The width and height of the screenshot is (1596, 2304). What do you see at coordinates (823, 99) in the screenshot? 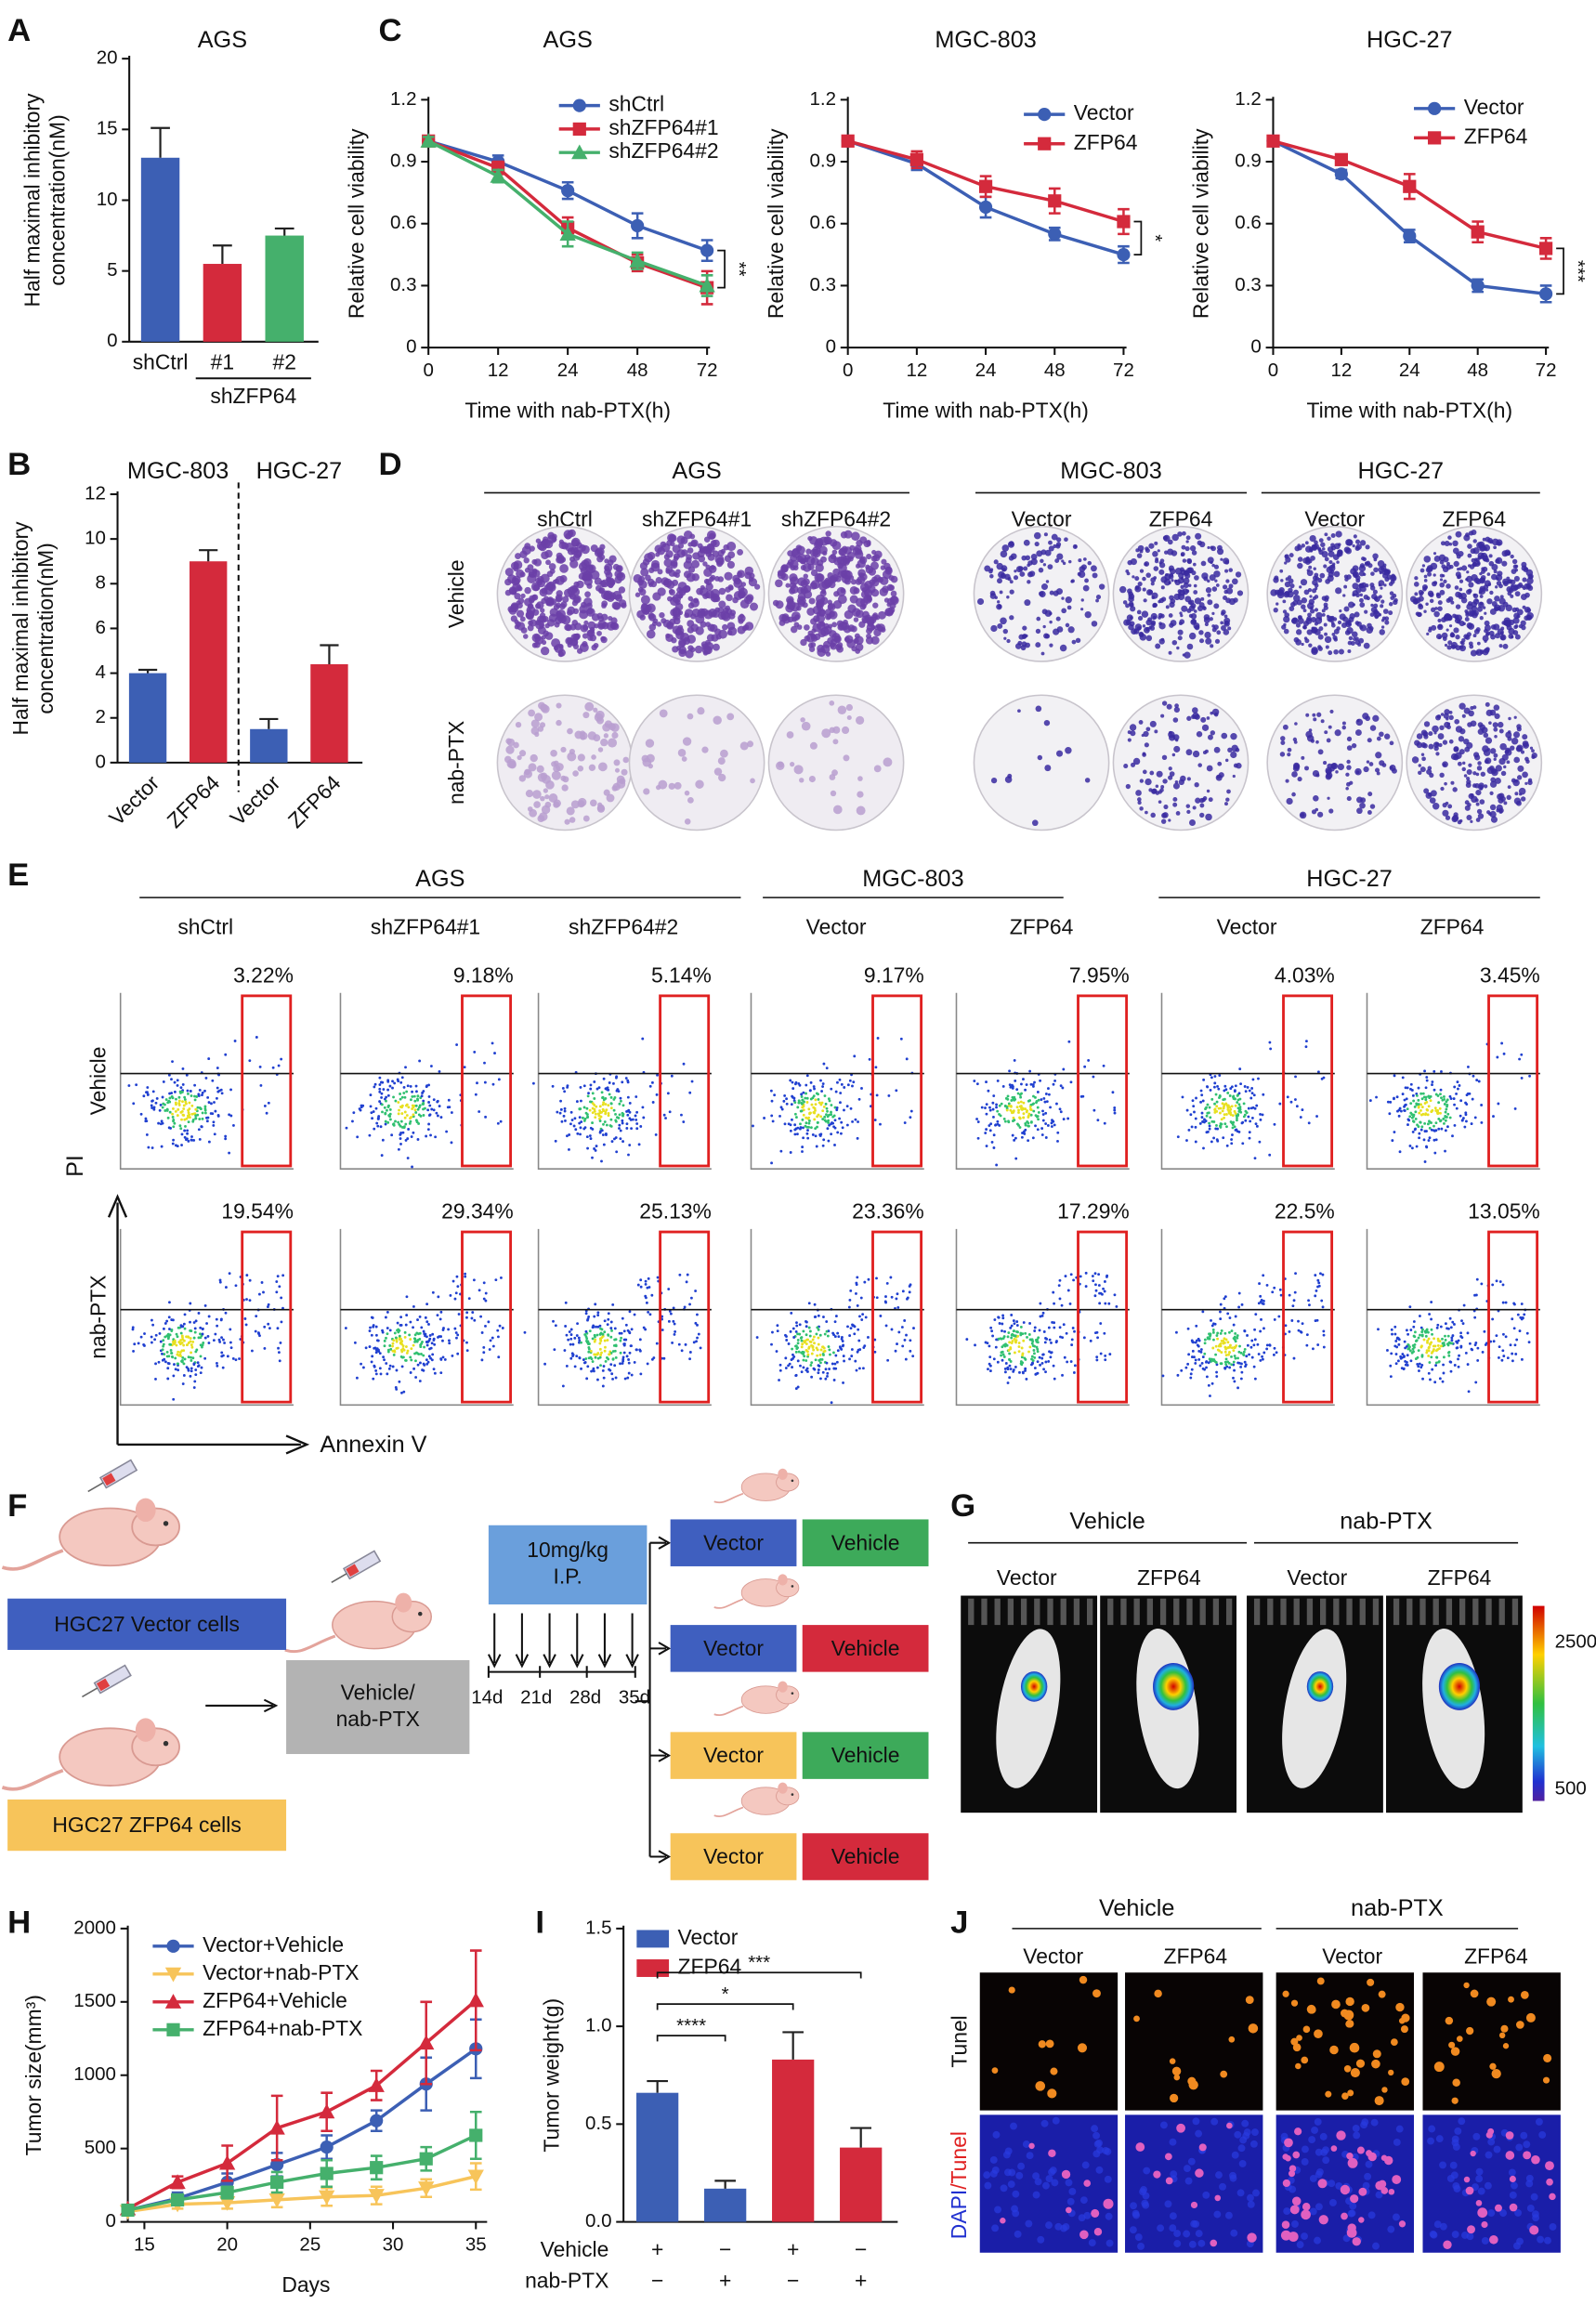
I see `y-tick-label: 1.2` at bounding box center [823, 99].